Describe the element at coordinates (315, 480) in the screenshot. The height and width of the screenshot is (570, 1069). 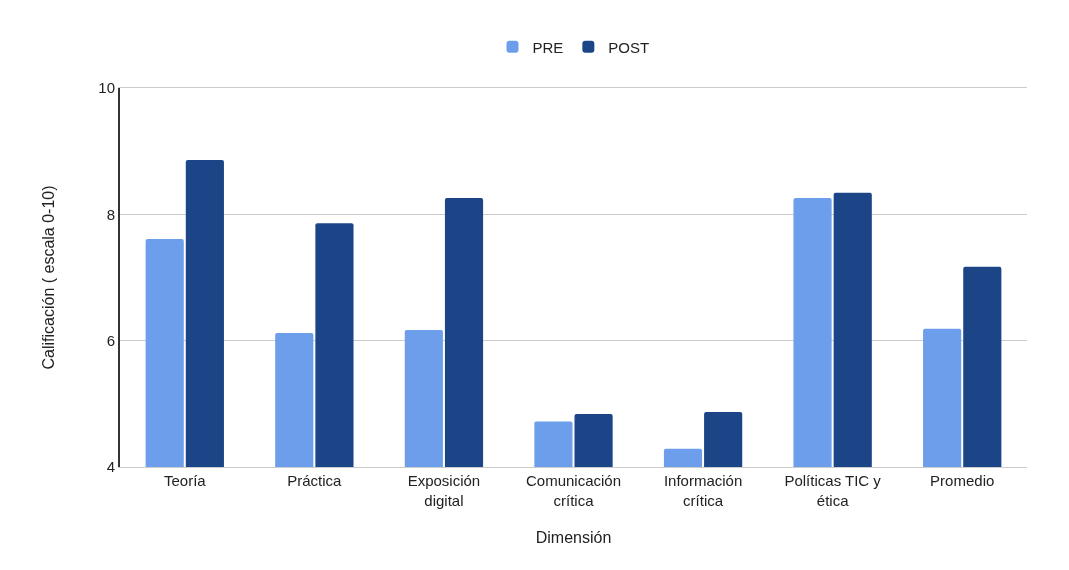
I see `x-tick-label: Práctica` at that location.